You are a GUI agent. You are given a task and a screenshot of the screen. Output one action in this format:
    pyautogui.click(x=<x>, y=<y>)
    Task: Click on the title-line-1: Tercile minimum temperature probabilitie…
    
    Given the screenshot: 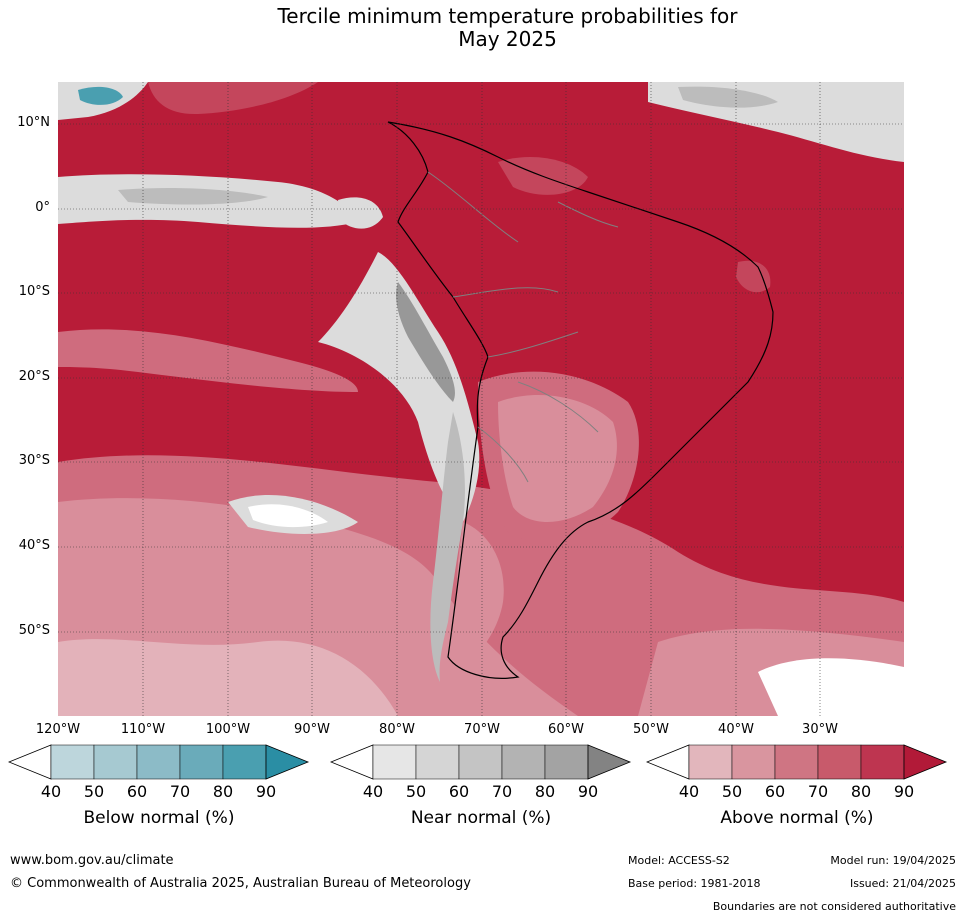 What is the action you would take?
    pyautogui.click(x=507, y=16)
    